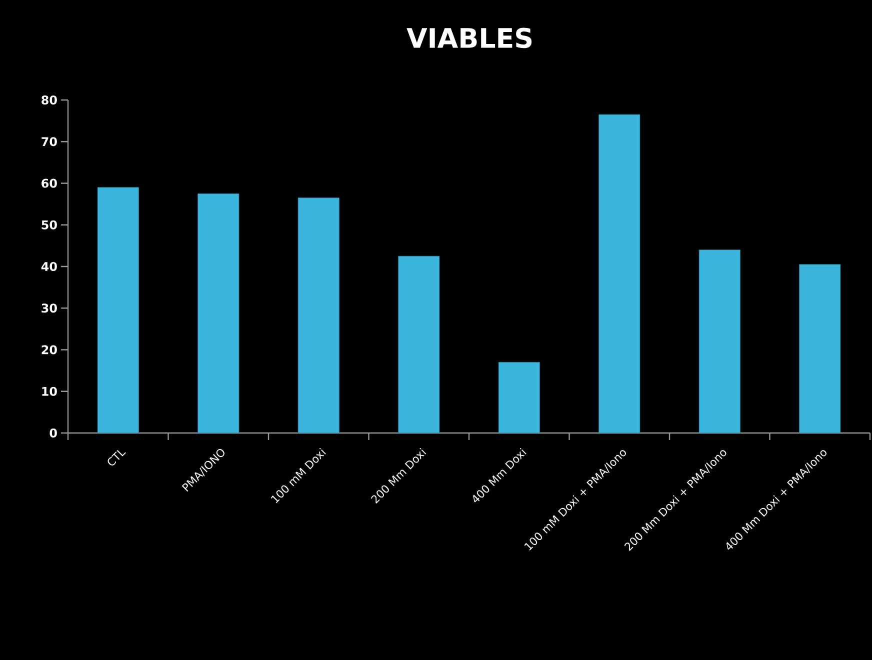 The image size is (872, 660). Describe the element at coordinates (49, 349) in the screenshot. I see `y-tick-label: 20` at that location.